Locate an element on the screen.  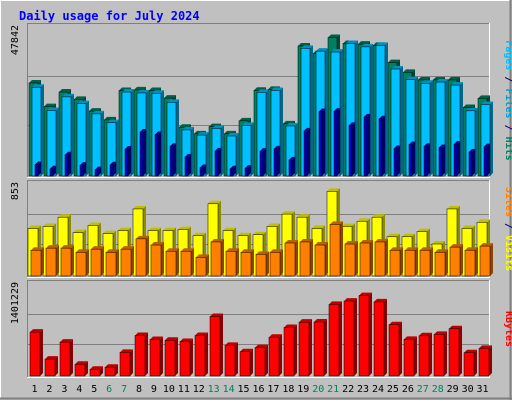
x-tick-label-3: 3 is located at coordinates (64, 389).